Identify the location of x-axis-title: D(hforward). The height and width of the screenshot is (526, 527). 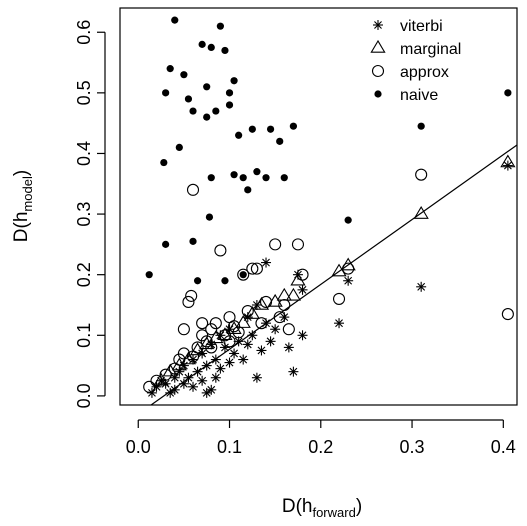
(322, 508).